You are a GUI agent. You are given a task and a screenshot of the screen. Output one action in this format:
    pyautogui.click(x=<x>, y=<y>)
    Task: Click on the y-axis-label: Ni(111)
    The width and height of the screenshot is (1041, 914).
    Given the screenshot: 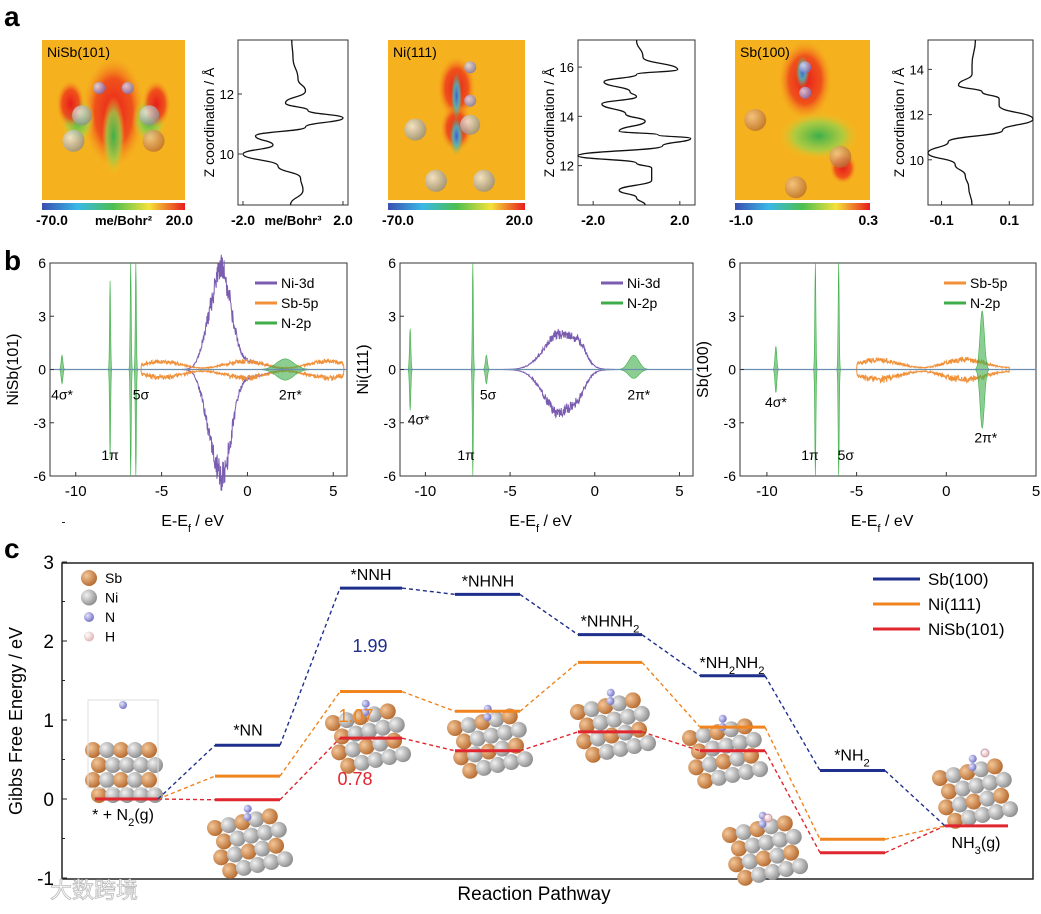 What is the action you would take?
    pyautogui.click(x=363, y=369)
    